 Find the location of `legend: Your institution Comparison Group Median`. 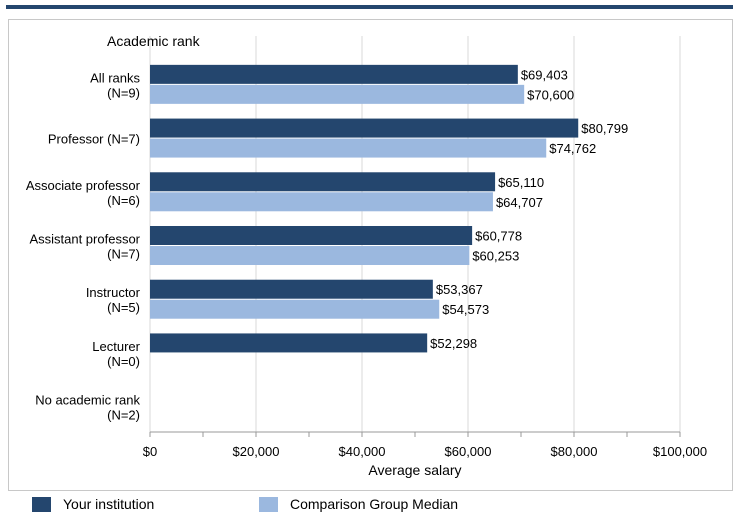

legend: Your institution Comparison Group Median is located at coordinates (367, 503).